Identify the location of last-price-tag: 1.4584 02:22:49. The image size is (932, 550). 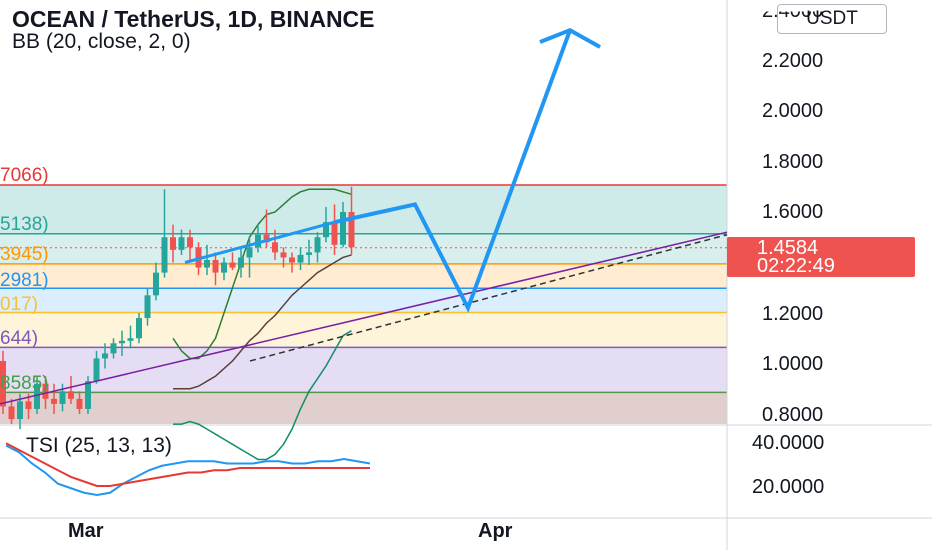
(821, 257).